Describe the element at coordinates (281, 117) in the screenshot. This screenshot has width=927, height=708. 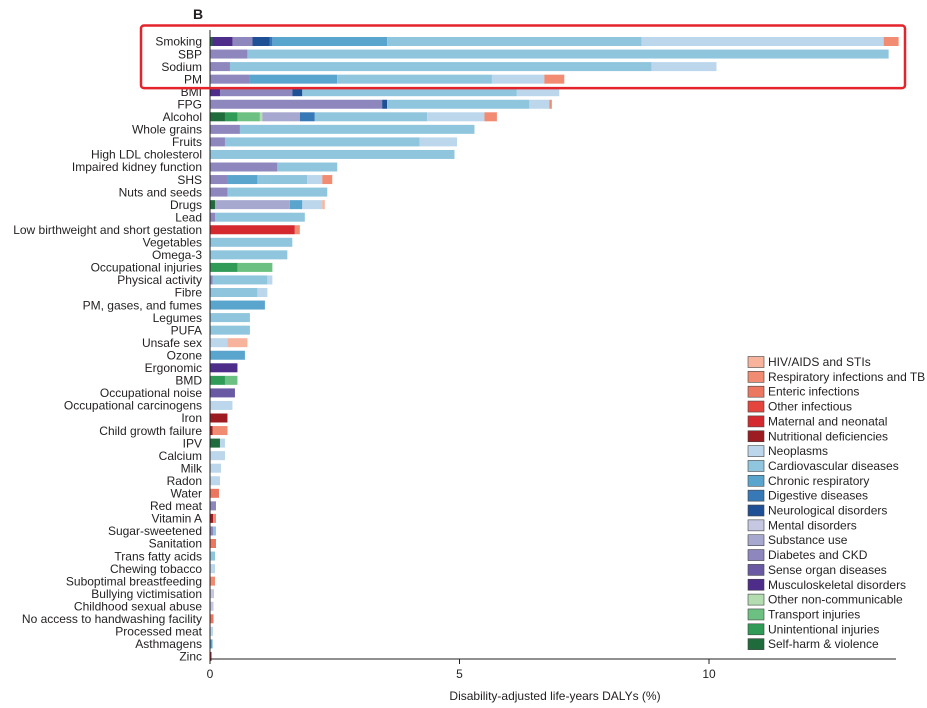
I see `bar-segment-alcohol-substance-use` at that location.